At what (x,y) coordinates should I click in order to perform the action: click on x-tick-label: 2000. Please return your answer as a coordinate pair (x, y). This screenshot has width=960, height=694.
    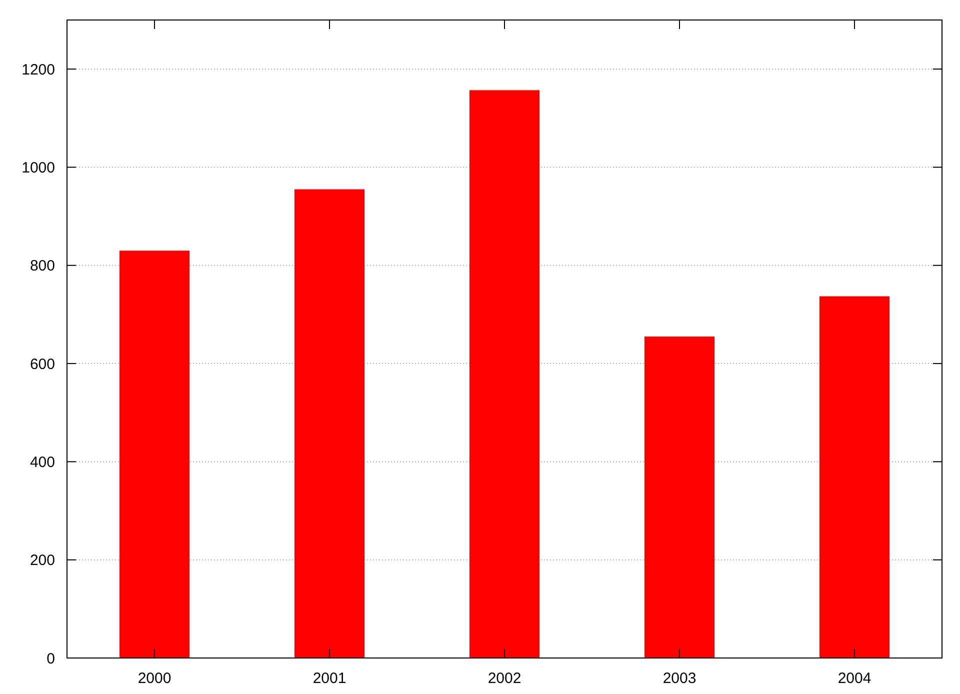
    Looking at the image, I should click on (155, 678).